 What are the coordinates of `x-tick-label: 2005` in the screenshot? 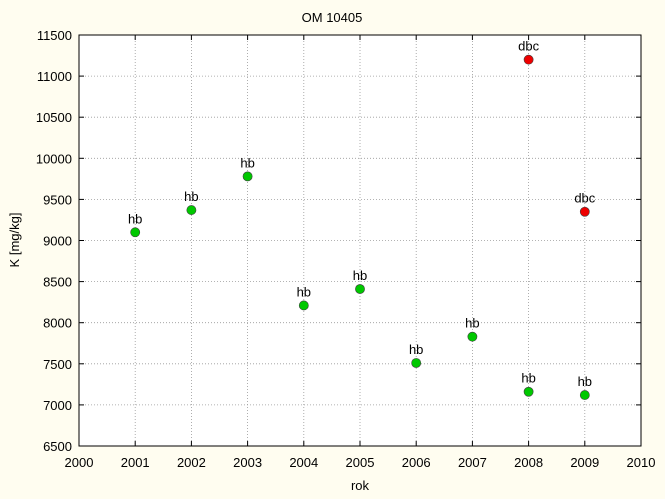 It's located at (360, 462).